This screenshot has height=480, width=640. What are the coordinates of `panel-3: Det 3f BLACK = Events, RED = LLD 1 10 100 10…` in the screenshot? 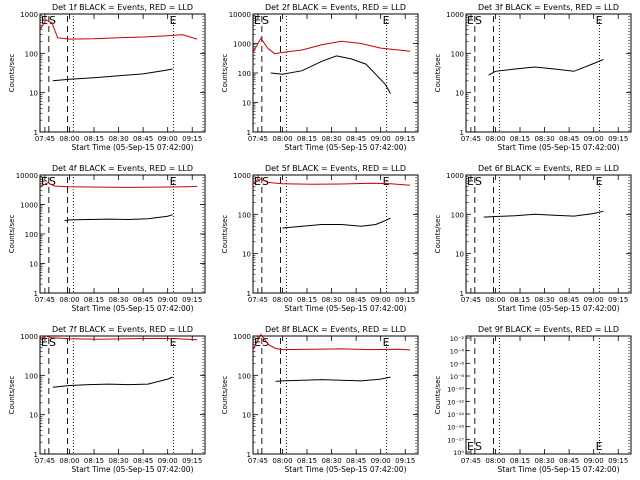 It's located at (533, 77).